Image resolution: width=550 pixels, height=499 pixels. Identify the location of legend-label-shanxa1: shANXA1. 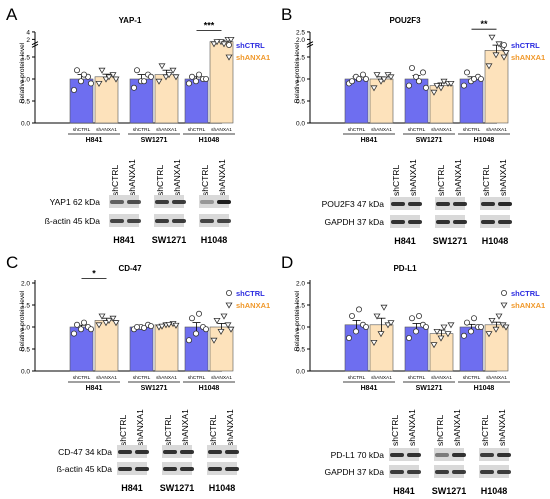
(528, 57).